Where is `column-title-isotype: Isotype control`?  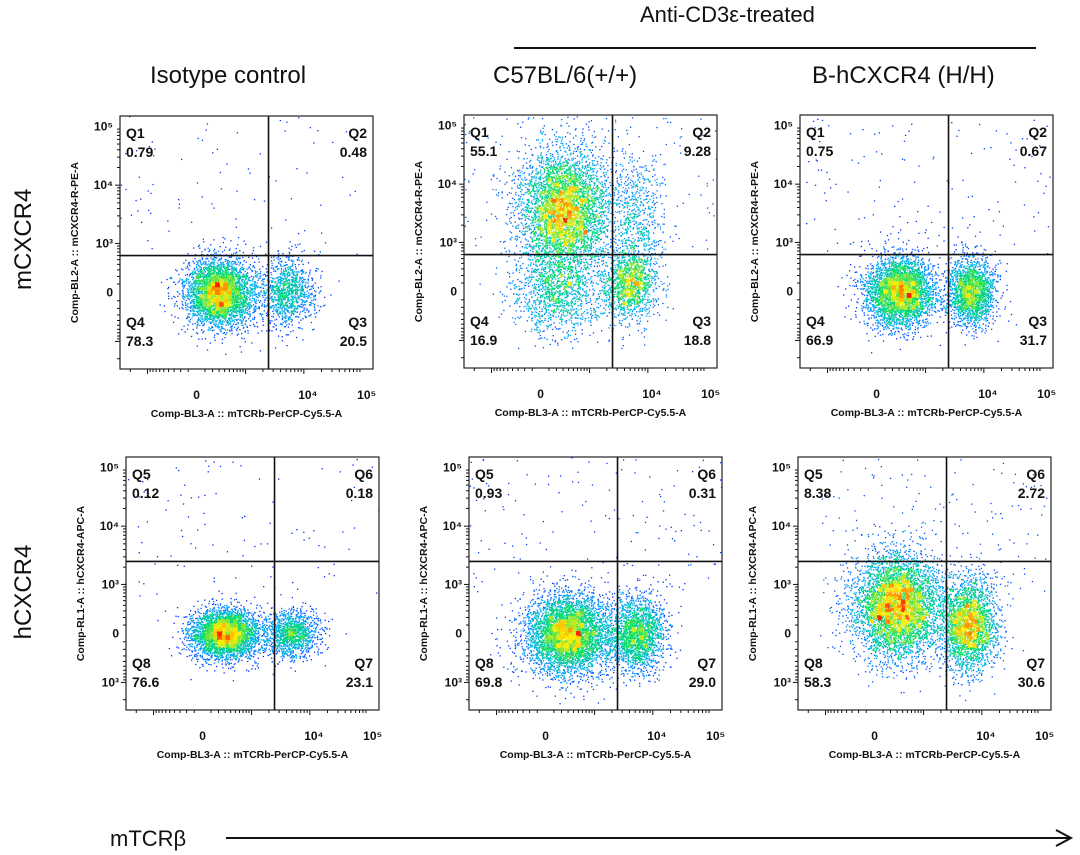 column-title-isotype: Isotype control is located at coordinates (228, 76).